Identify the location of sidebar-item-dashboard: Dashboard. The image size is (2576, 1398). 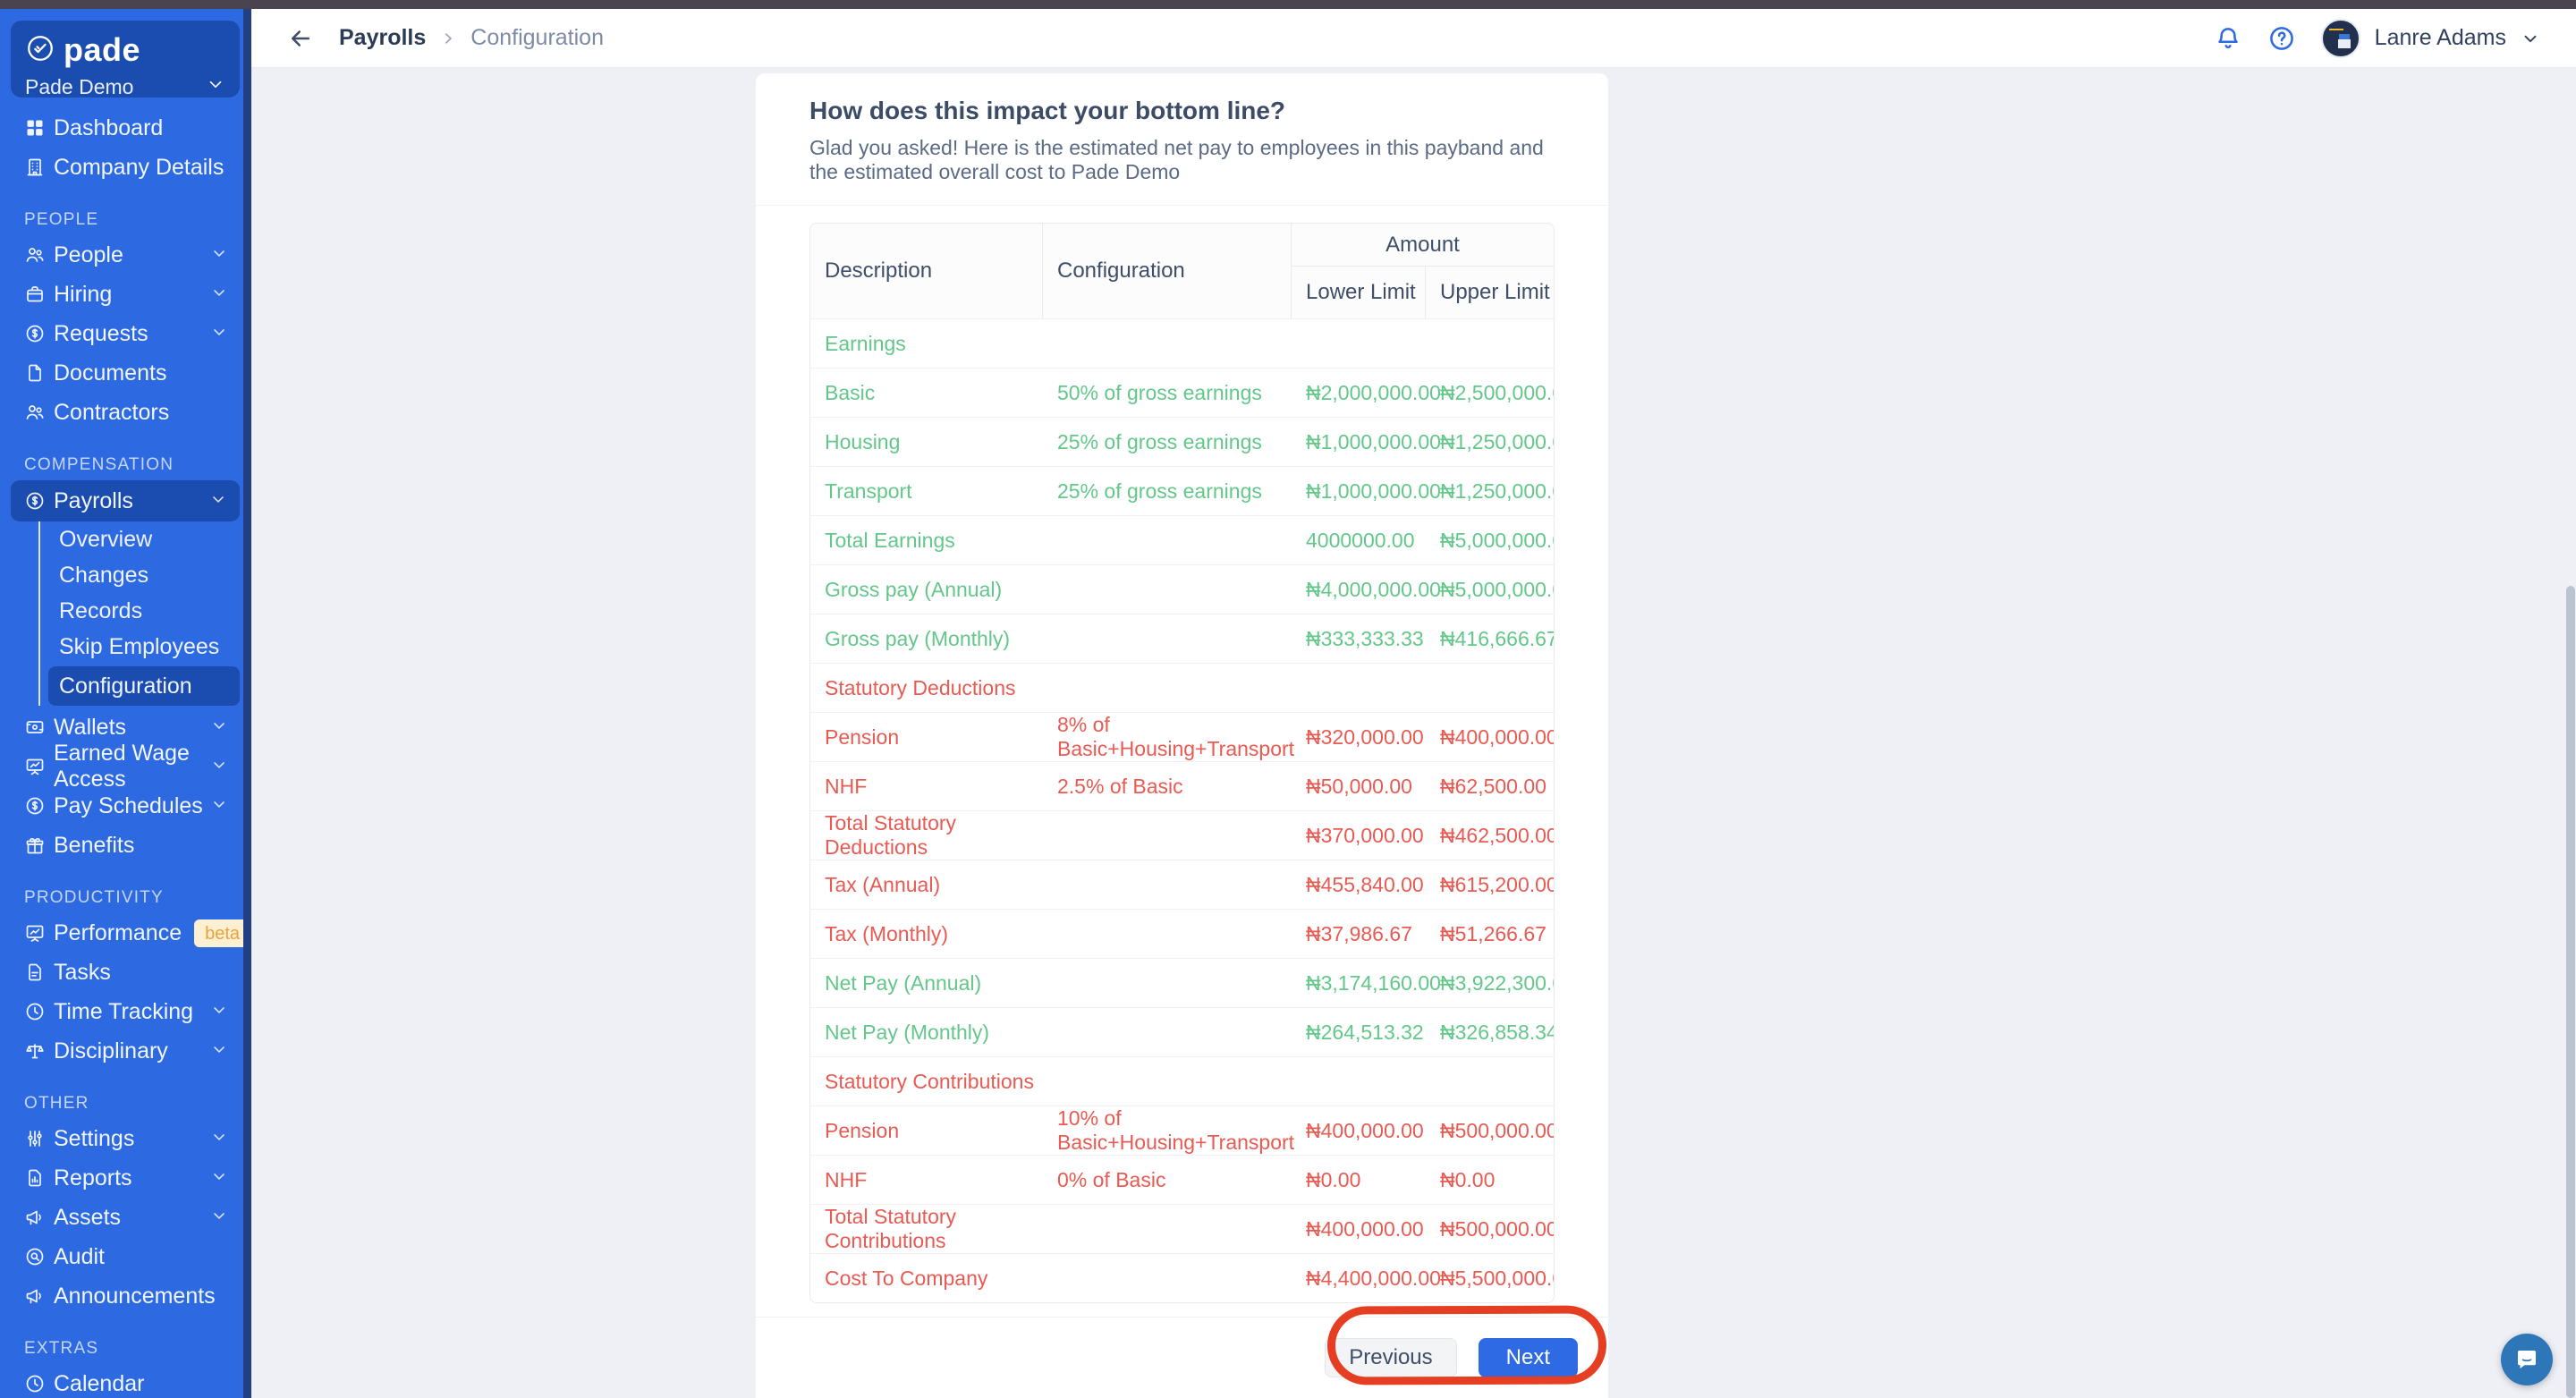
(125, 128).